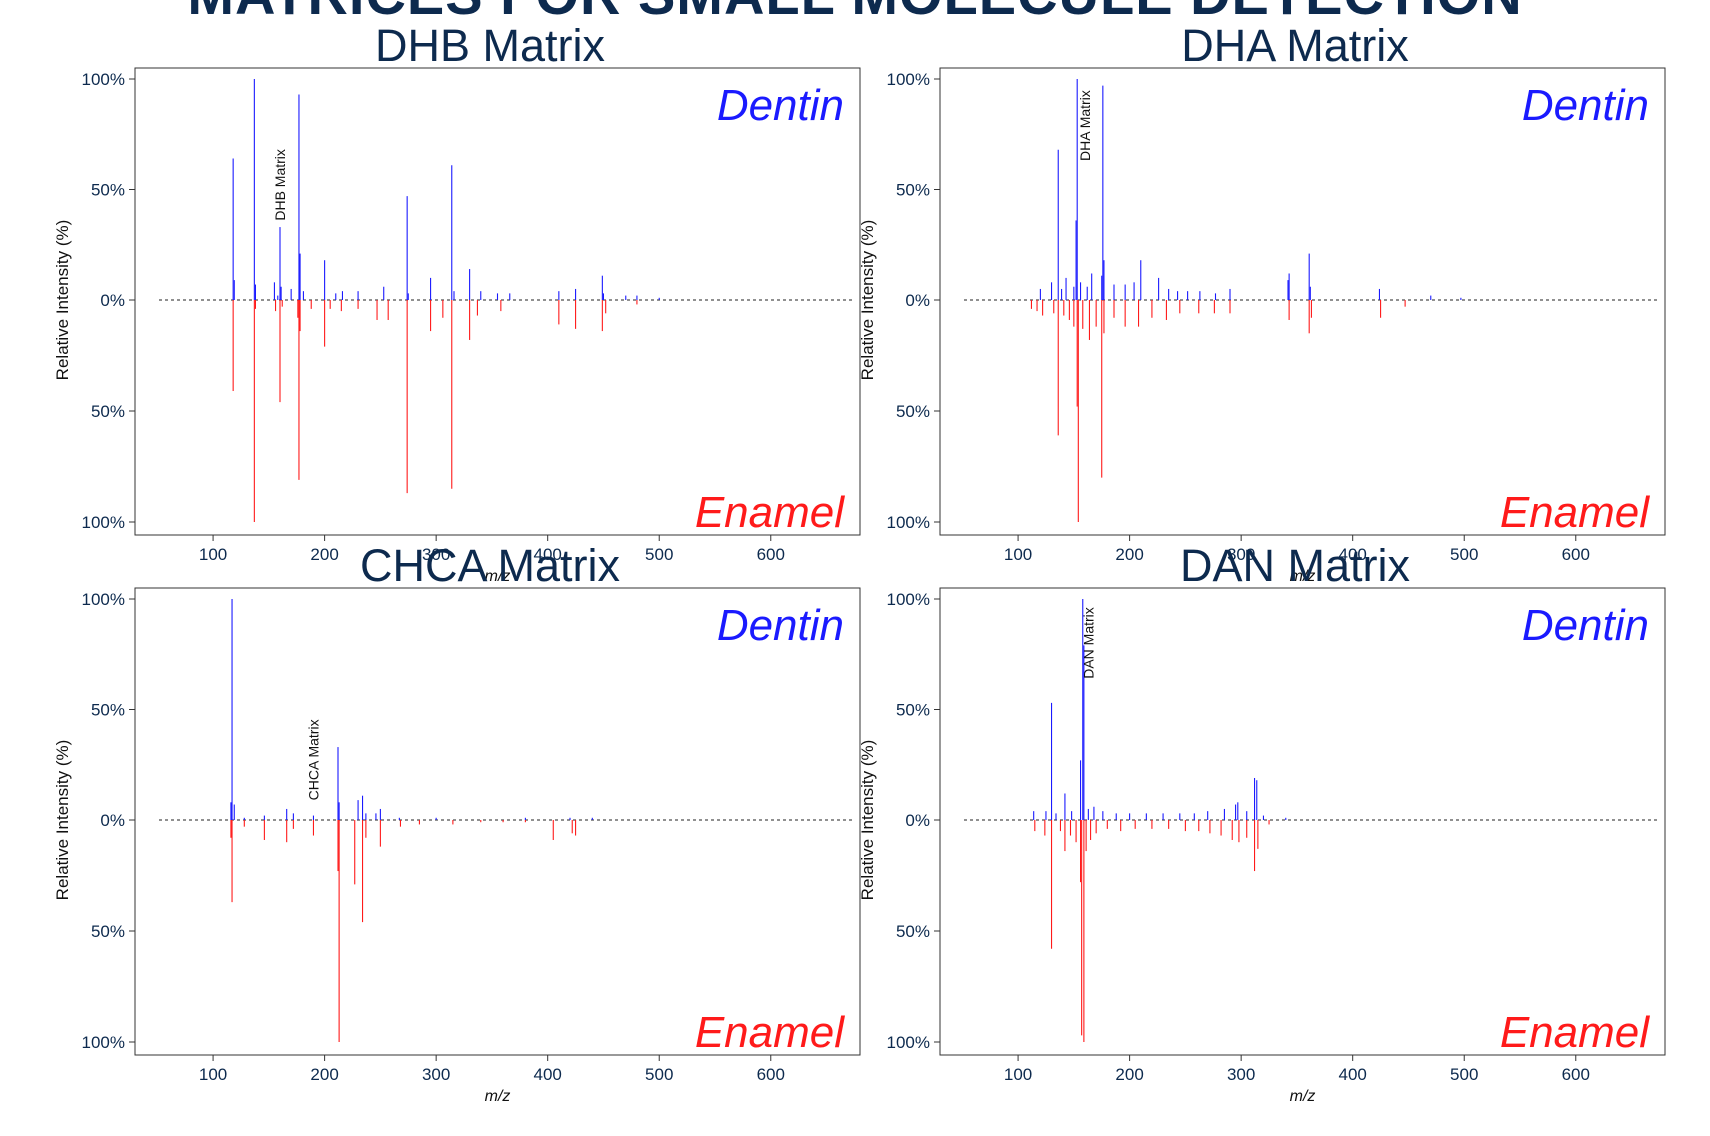 This screenshot has height=1136, width=1710. Describe the element at coordinates (1088, 643) in the screenshot. I see `matrix-annotation: DAN Matrix` at that location.